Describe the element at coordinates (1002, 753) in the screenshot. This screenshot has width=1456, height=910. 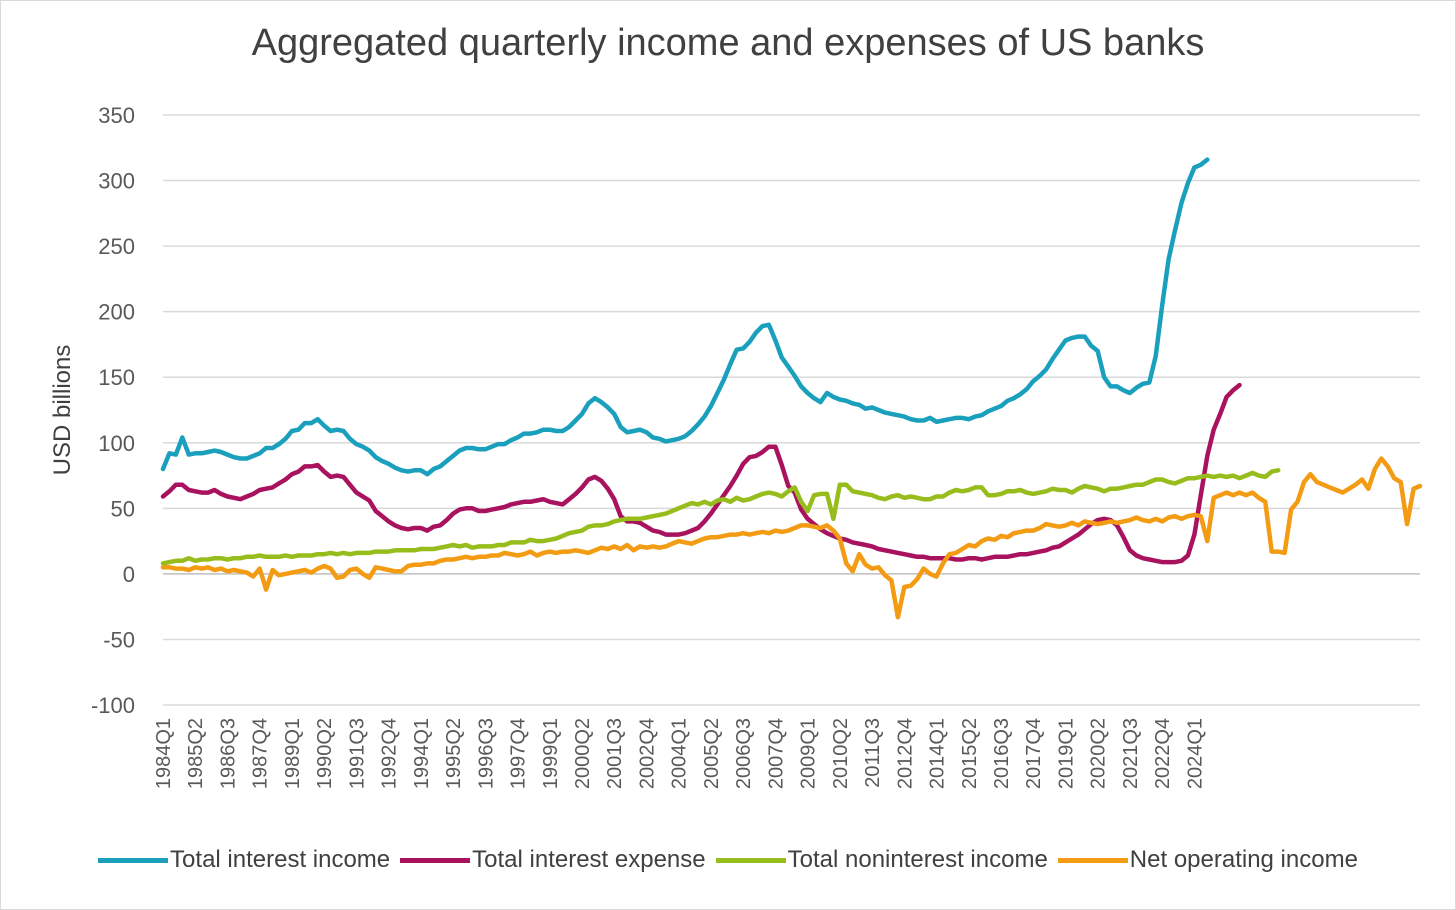
I see `x-tick-label: 2016Q3` at that location.